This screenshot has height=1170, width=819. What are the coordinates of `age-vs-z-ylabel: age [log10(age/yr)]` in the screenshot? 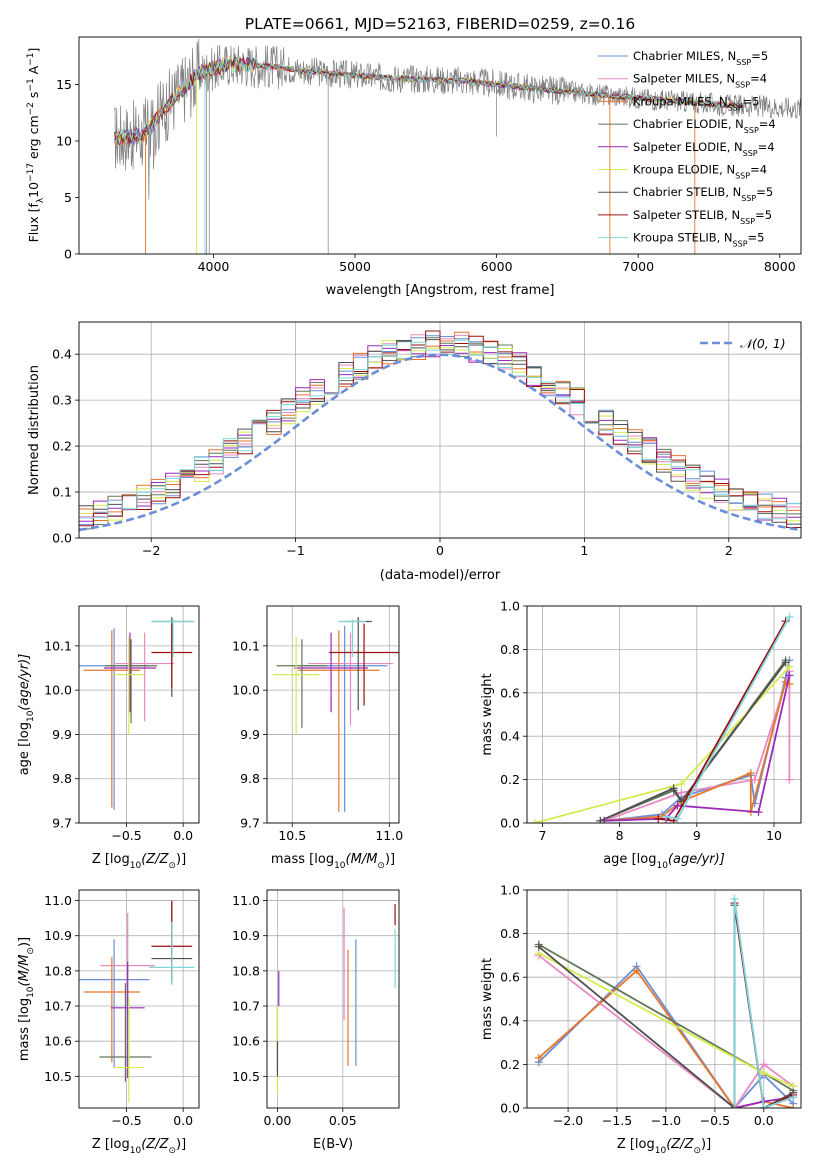 It's located at (26, 715).